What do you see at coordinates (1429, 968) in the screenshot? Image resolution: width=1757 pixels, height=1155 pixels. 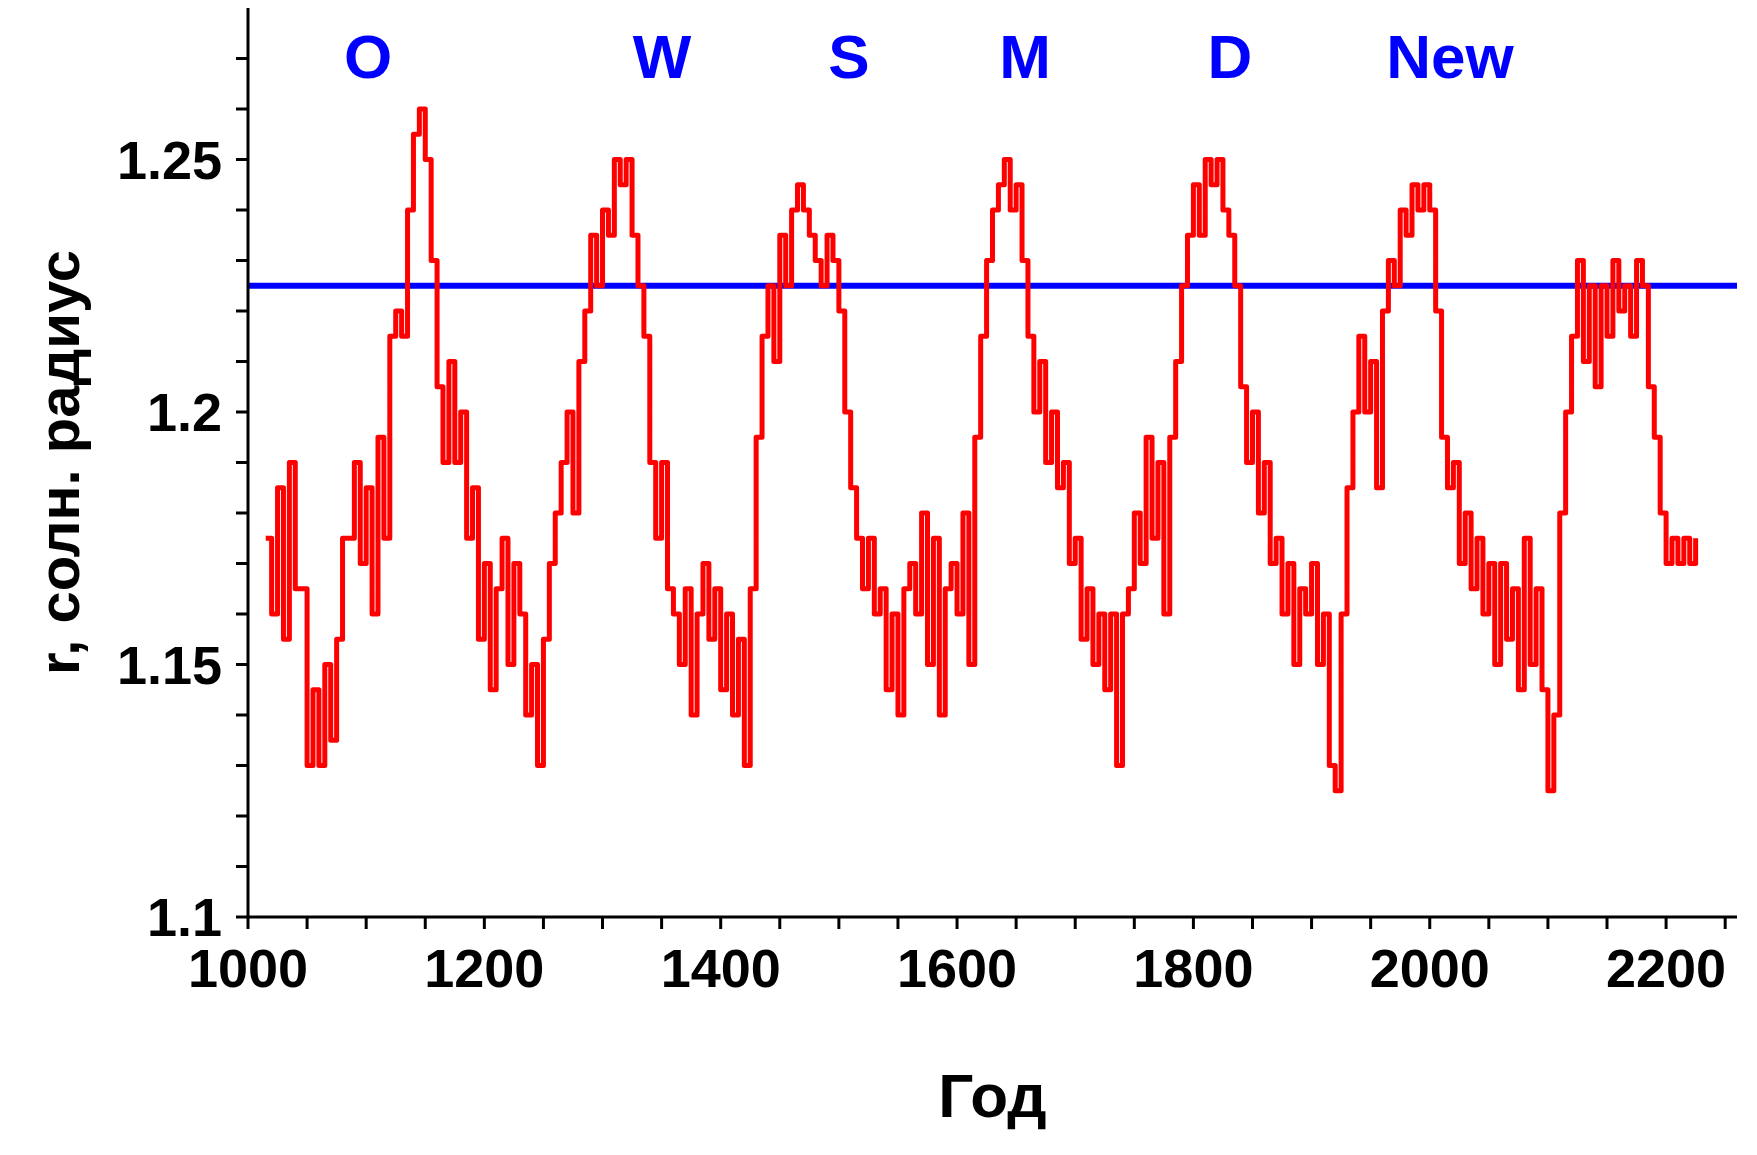 I see `x-tick-label: 2000` at bounding box center [1429, 968].